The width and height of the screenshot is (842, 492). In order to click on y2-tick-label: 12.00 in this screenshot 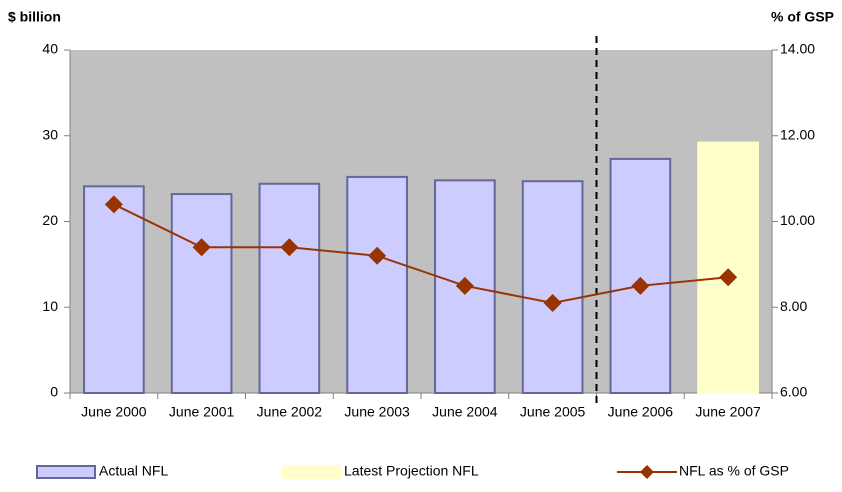, I will do `click(797, 134)`.